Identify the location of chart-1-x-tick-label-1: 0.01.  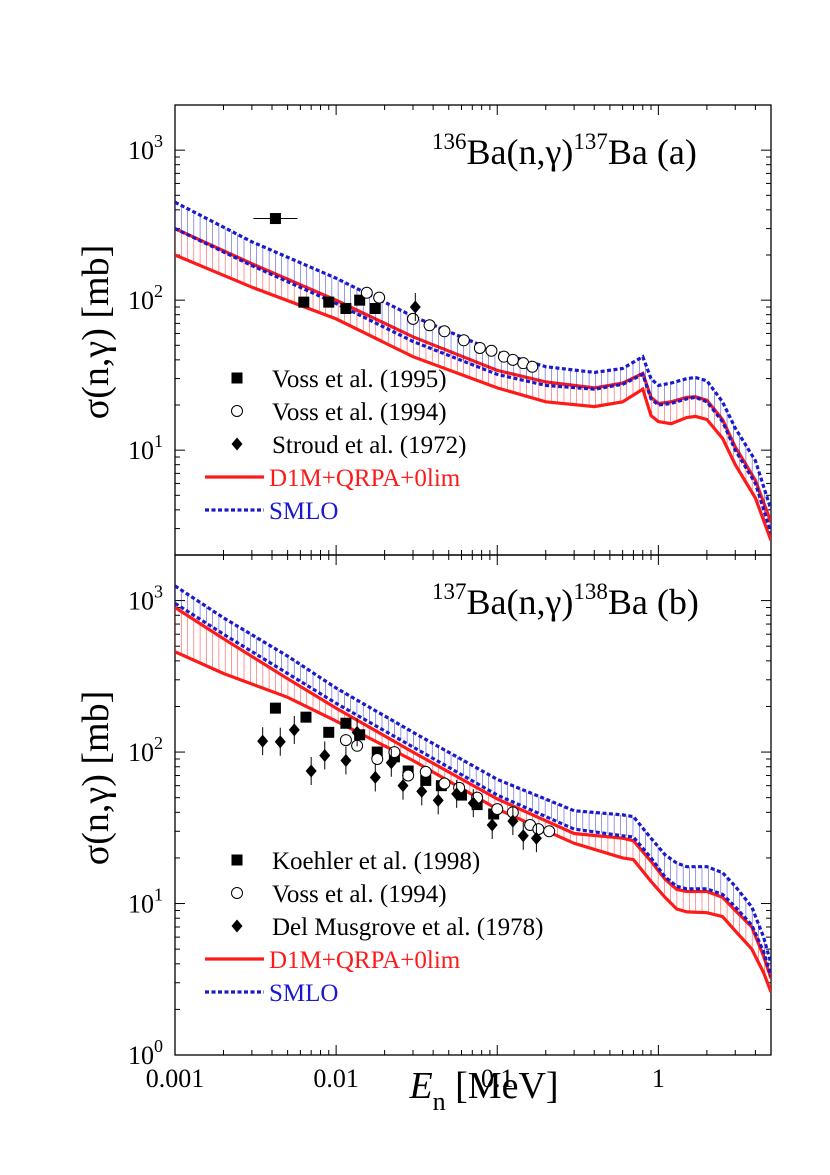
(336, 1078).